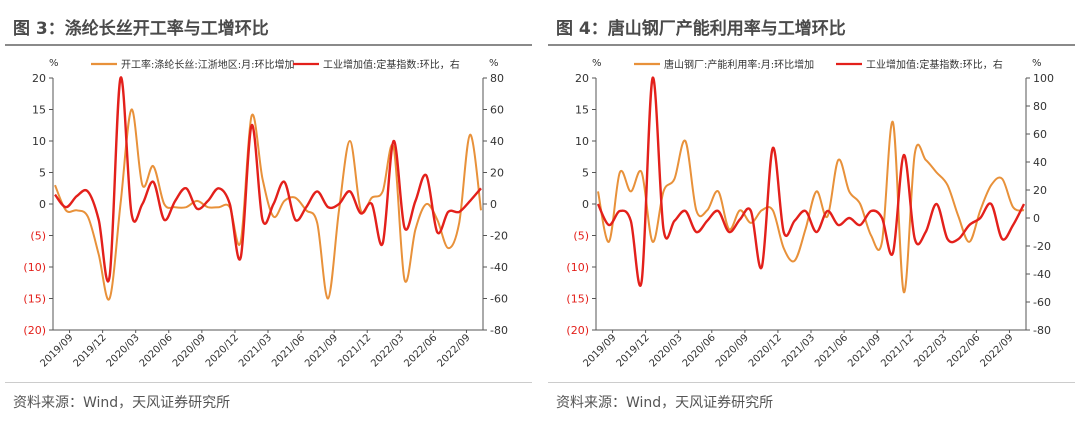 This screenshot has width=1080, height=428. What do you see at coordinates (141, 29) in the screenshot?
I see `figure-title: 图 3：涤纶长丝开工率与工增环比` at bounding box center [141, 29].